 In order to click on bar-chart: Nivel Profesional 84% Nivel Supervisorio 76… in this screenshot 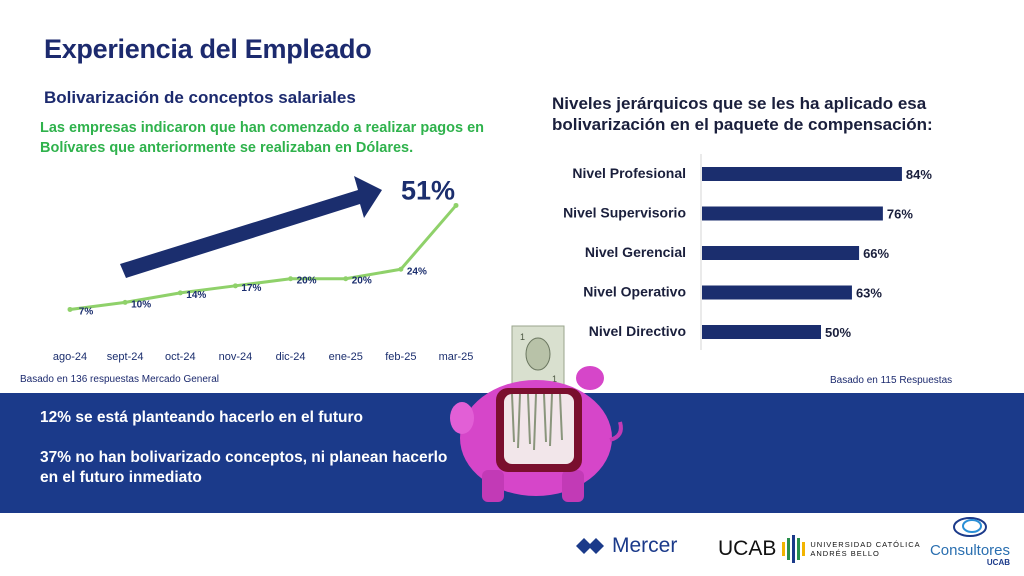, I will do `click(747, 252)`.